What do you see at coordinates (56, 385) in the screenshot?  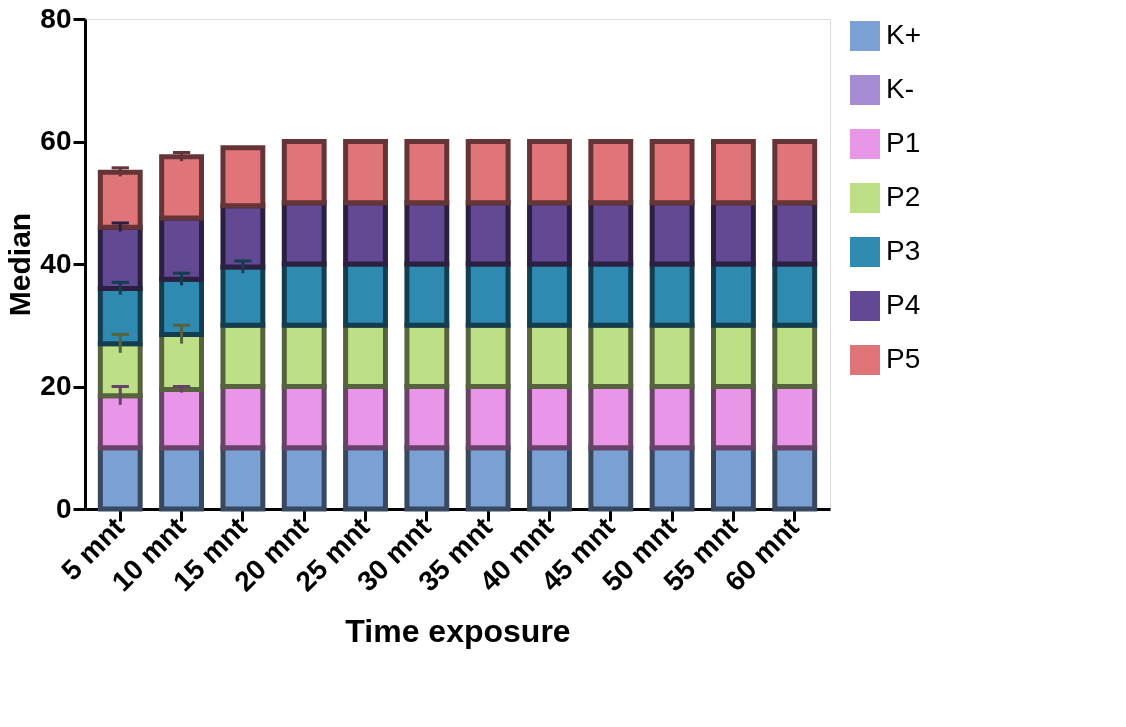 I see `y-tick-label: 20` at bounding box center [56, 385].